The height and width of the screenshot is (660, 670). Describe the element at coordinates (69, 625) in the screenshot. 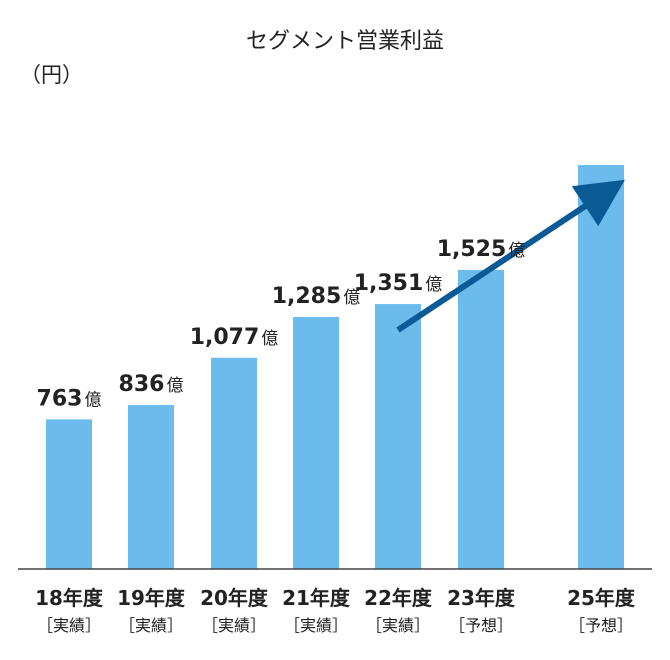

I see `category-status-label-0: ［実績］` at that location.